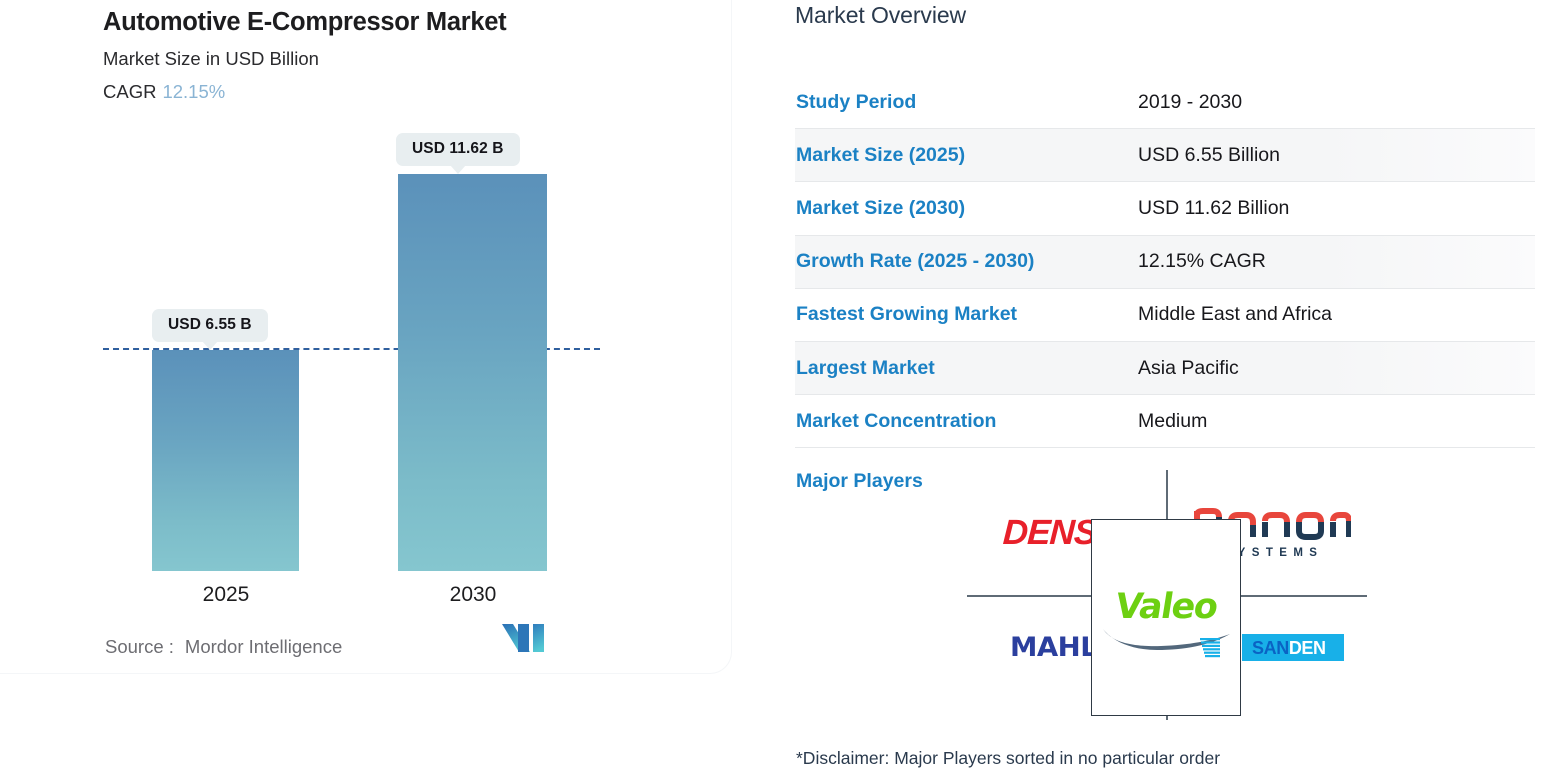 Image resolution: width=1542 pixels, height=777 pixels. I want to click on row-value: Middle East and Africa, so click(1235, 314).